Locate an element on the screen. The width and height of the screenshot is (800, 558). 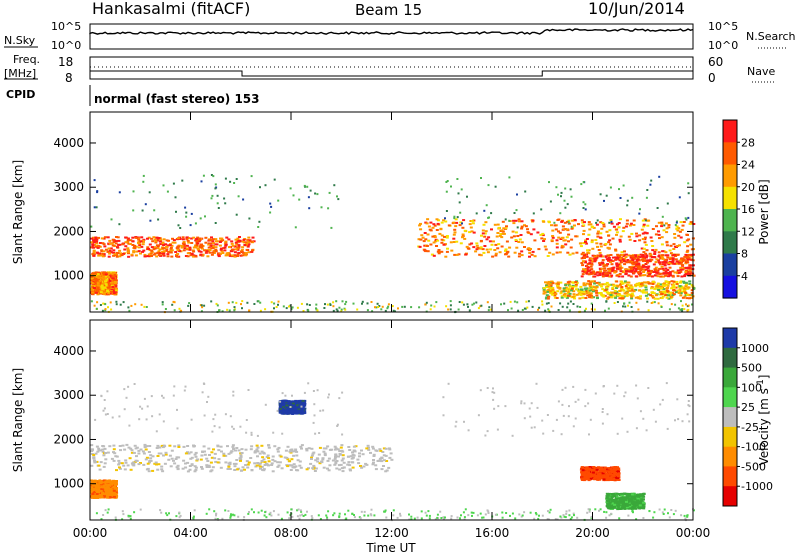
freq-trace is located at coordinates (391, 71).